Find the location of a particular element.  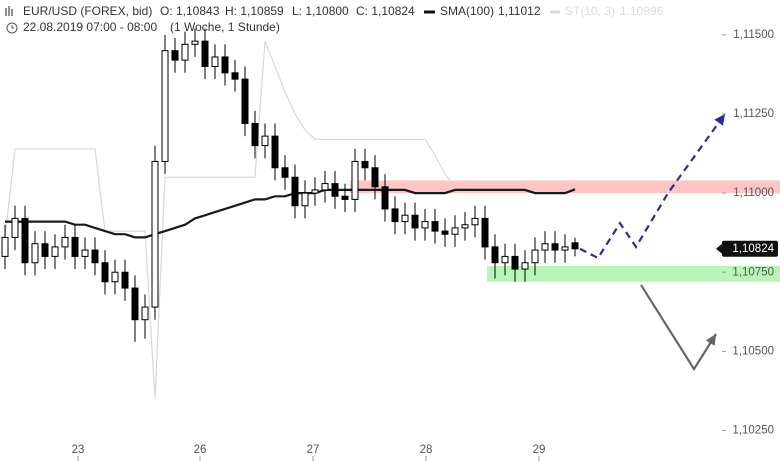

period: 22.08.2019 07:00 - 08:00 is located at coordinates (90, 27).